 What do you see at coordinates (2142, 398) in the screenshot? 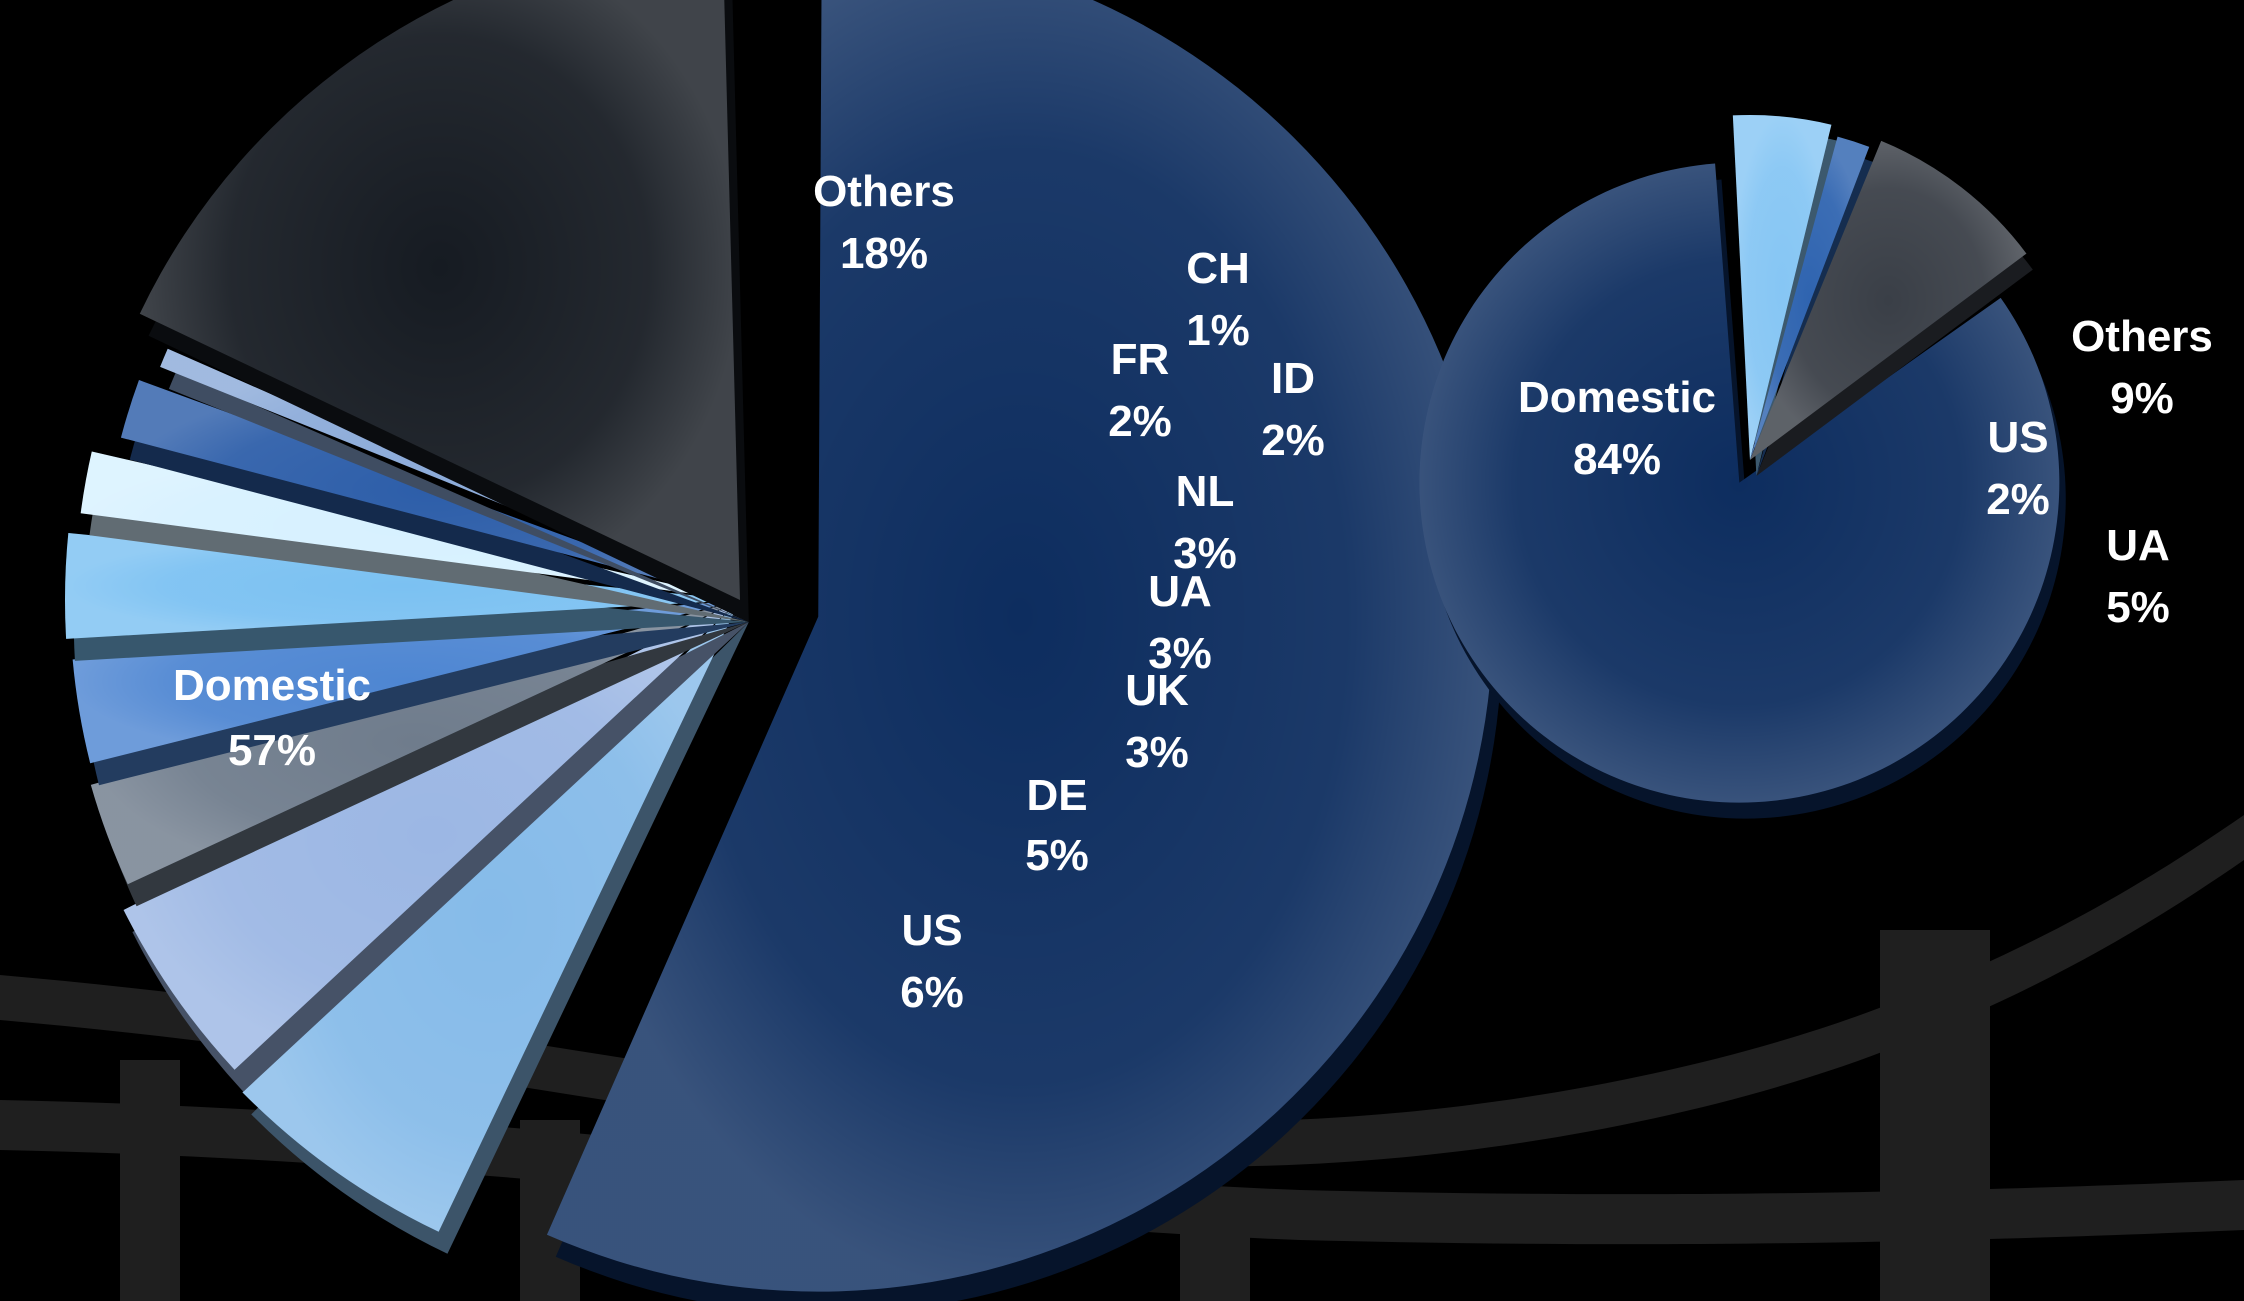
I see `slice-value-others: 9%` at bounding box center [2142, 398].